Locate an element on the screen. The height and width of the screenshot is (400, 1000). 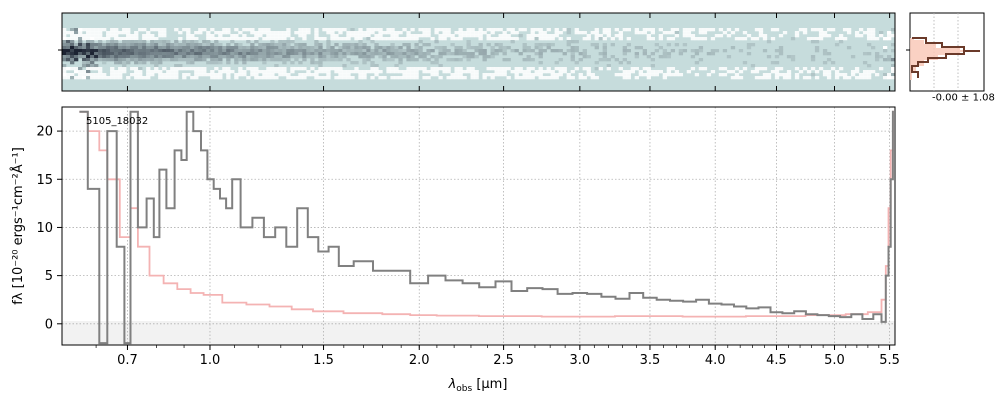
profile-annotation: -0.00 ± 1.08 is located at coordinates (963, 97).